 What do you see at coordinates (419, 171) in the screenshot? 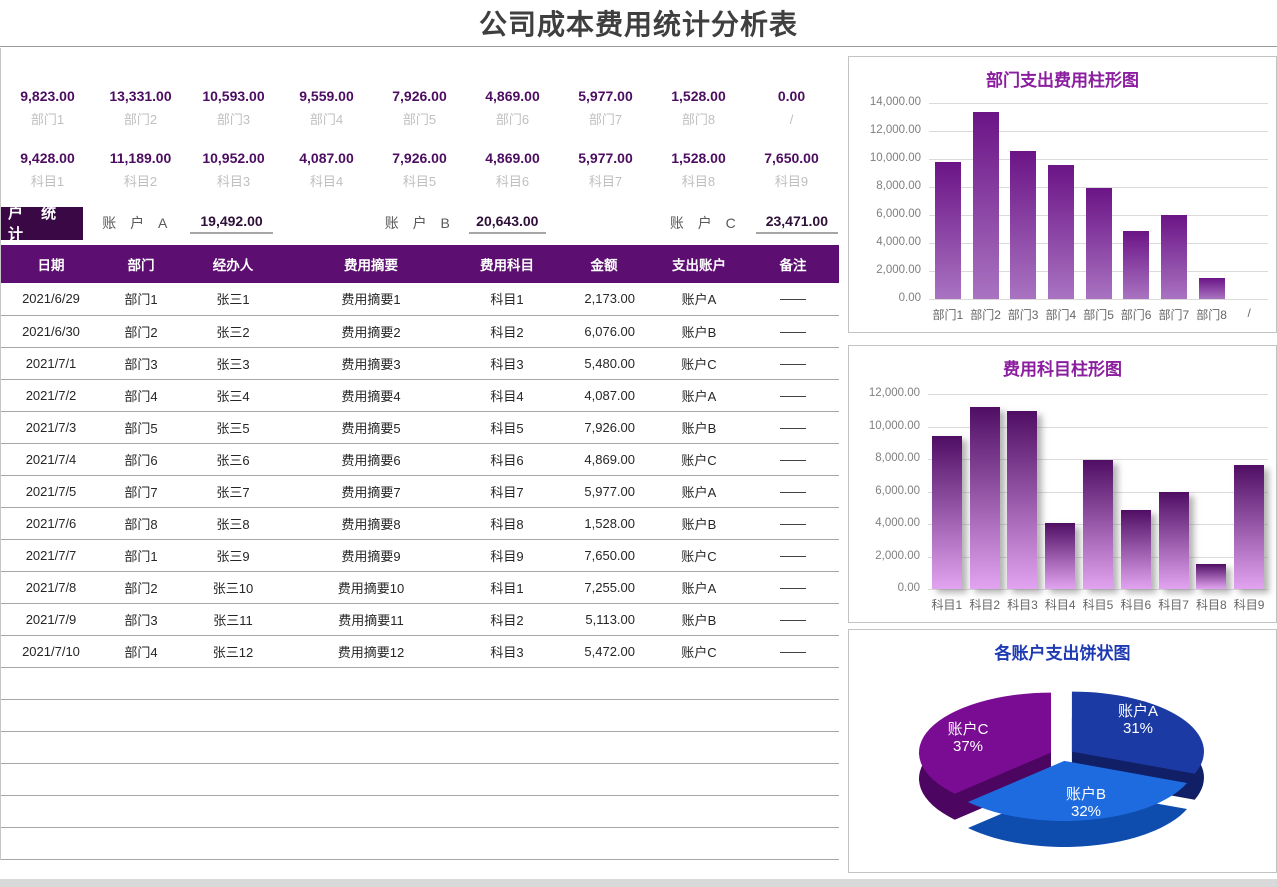
I see `subject-summary-card: 7,926.00 科目5` at bounding box center [419, 171].